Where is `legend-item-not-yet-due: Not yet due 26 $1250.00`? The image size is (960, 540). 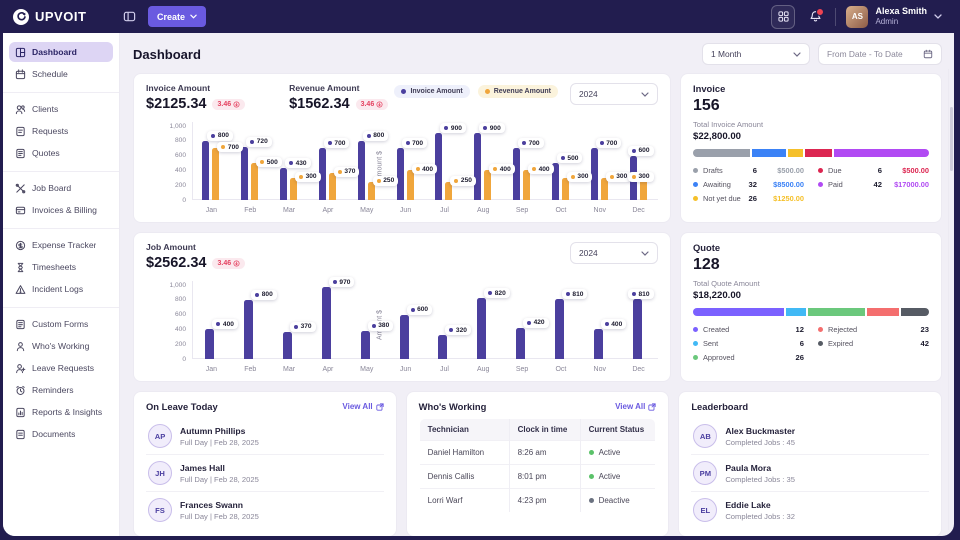
legend-item-not-yet-due: Not yet due 26 $1250.00 is located at coordinates (748, 198).